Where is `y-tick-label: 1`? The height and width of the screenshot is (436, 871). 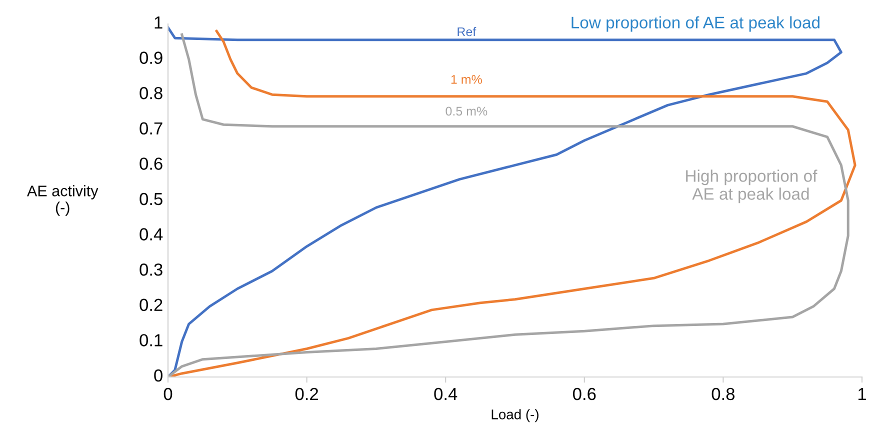
y-tick-label: 1 is located at coordinates (158, 22).